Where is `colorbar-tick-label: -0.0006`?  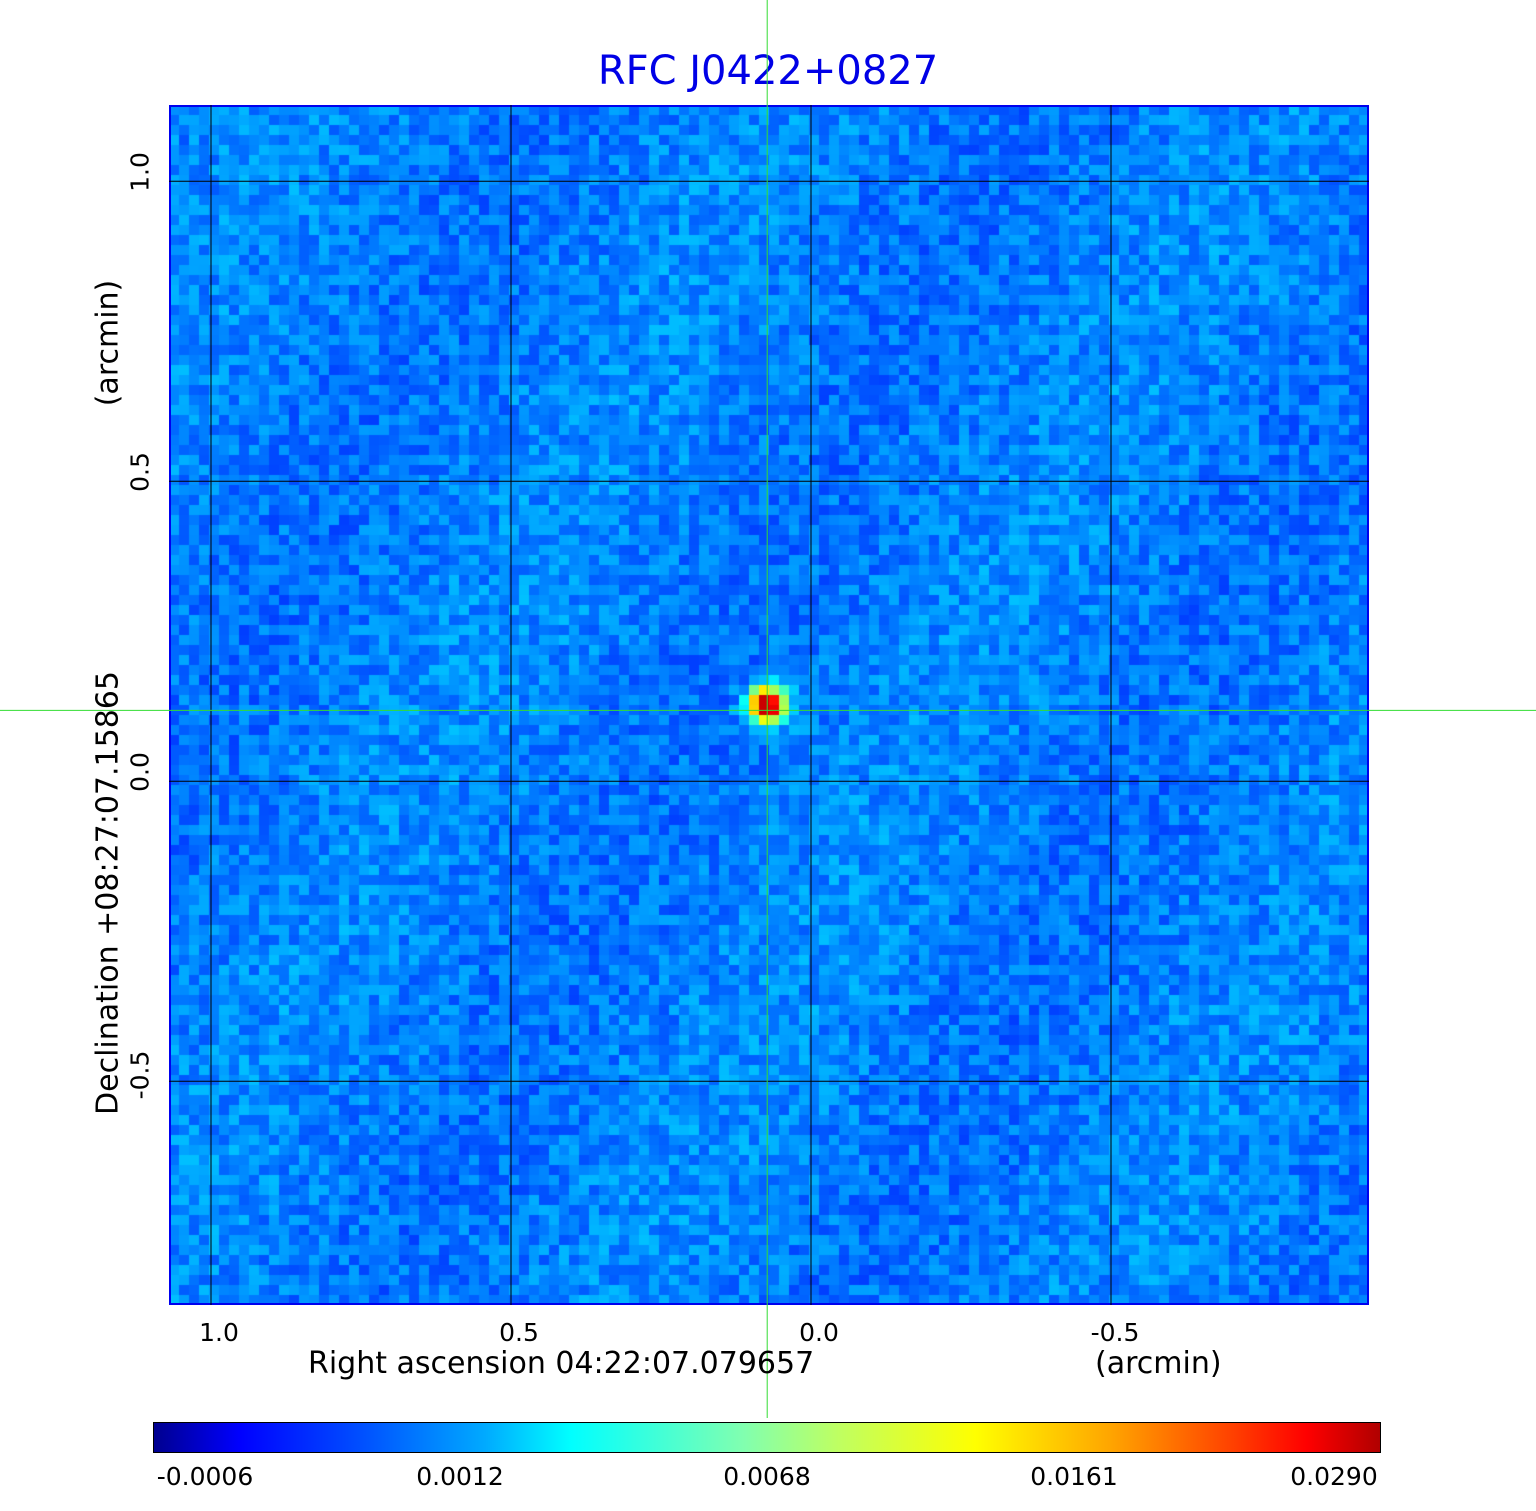
colorbar-tick-label: -0.0006 is located at coordinates (205, 1476).